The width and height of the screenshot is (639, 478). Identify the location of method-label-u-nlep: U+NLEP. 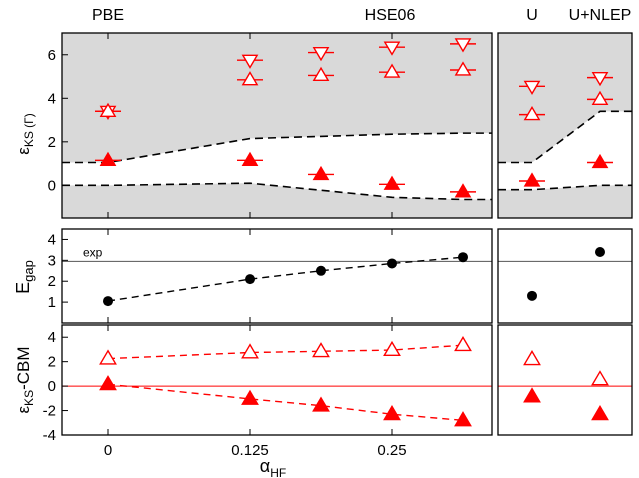
(600, 15).